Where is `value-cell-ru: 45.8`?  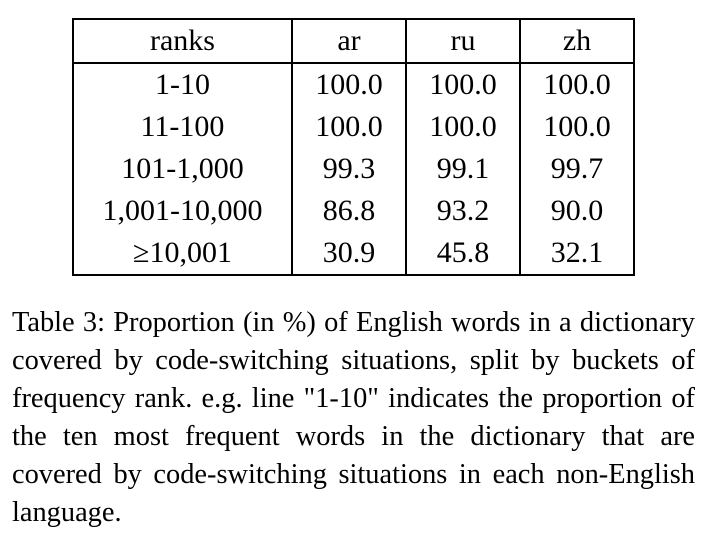 value-cell-ru: 45.8 is located at coordinates (462, 253).